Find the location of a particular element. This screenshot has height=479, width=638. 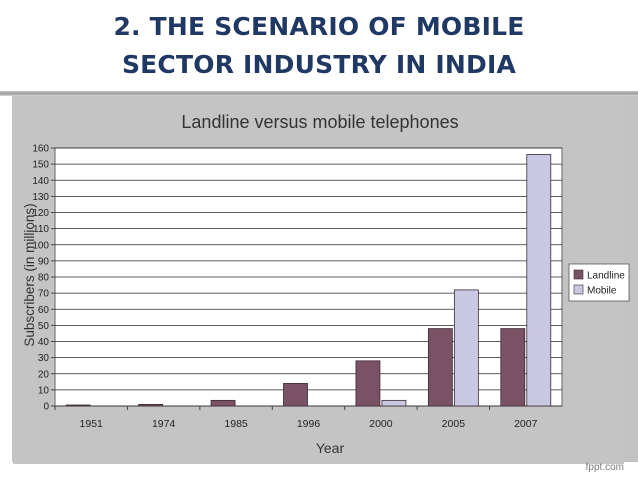

y-tick-label: 30 is located at coordinates (44, 358).